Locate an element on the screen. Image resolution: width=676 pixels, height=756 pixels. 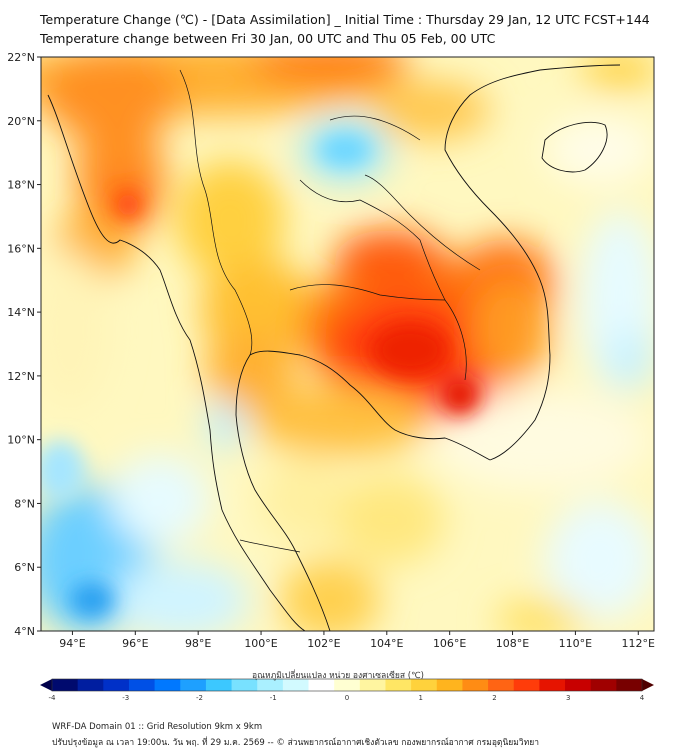
colorbar: -4 -3 -2 -1 0 1 2 3 4 is located at coordinates (347, 690).